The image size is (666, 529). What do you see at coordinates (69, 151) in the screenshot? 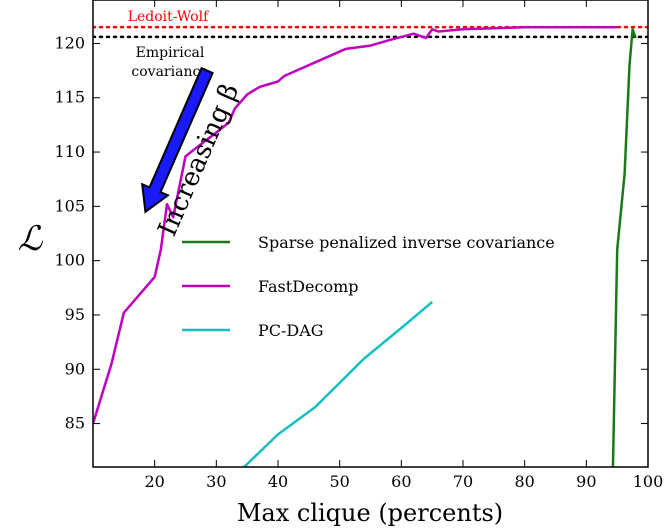
I see `y-tick-label: 110` at bounding box center [69, 151].